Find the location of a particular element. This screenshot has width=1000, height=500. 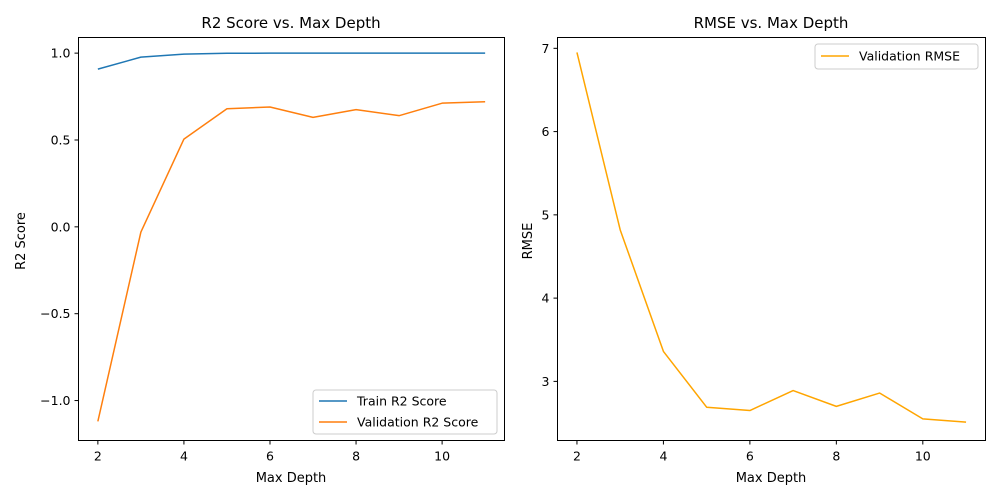

r2-x-axis-label: Max Depth is located at coordinates (291, 478).